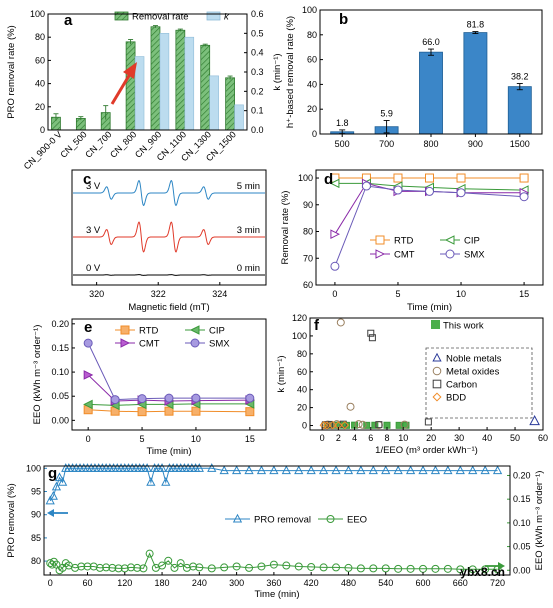 The image size is (553, 608). What do you see at coordinates (474, 359) in the screenshot?
I see `legend-label: Noble metals` at bounding box center [474, 359].